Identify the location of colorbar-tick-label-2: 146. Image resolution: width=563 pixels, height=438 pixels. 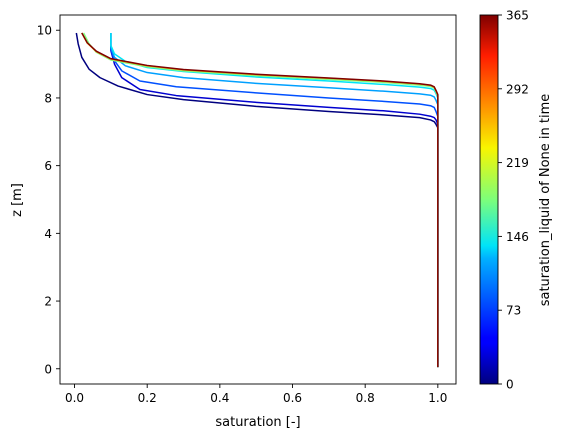
(517, 237).